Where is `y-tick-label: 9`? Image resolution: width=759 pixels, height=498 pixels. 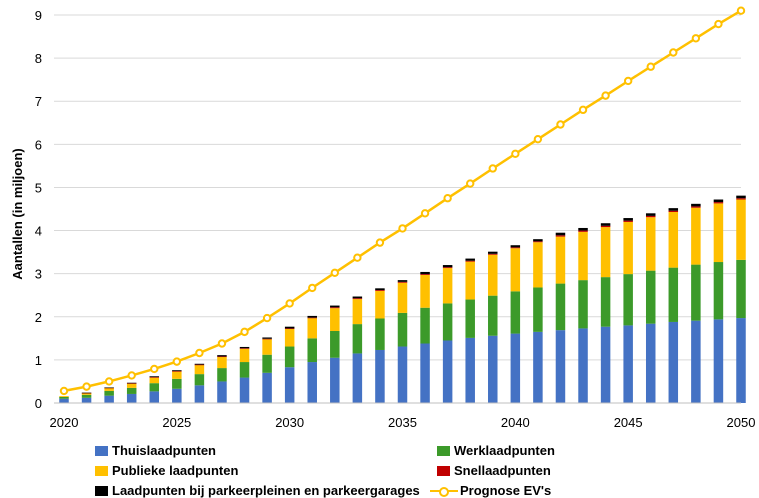
y-tick-label: 9 is located at coordinates (38, 15).